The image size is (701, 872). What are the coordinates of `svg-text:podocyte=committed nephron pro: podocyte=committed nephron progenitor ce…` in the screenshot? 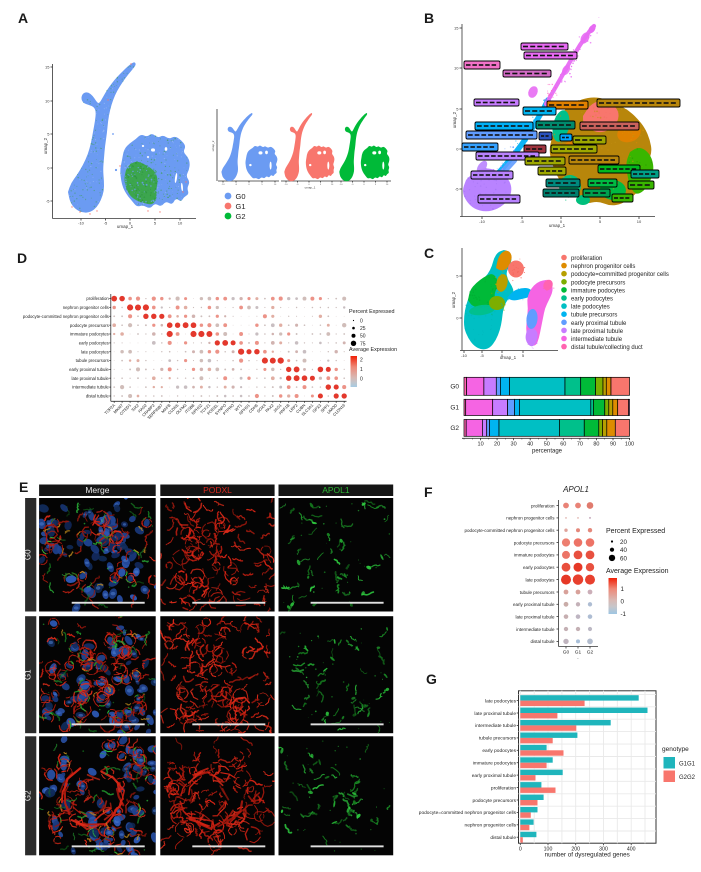 It's located at (468, 813).